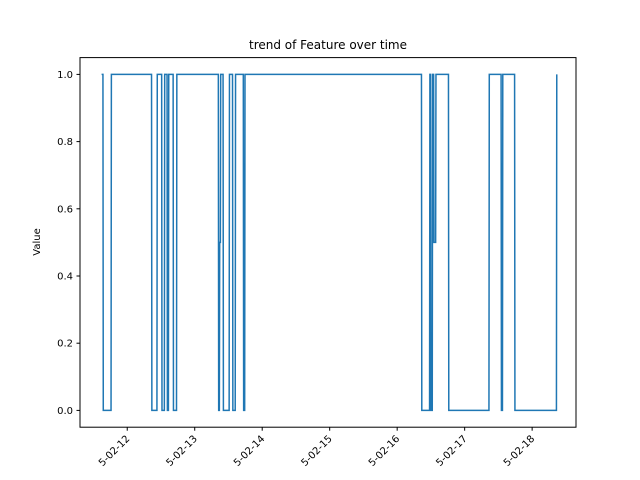 This screenshot has width=640, height=480. I want to click on x-tick-label: 5-02-15, so click(316, 451).